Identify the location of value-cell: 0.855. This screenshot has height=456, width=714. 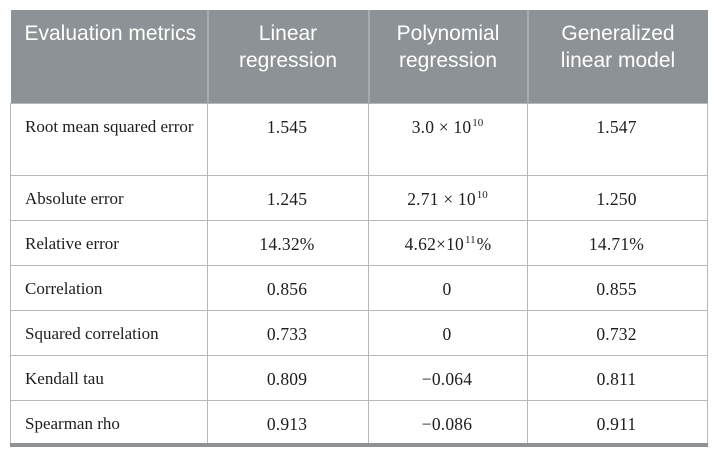
(617, 287).